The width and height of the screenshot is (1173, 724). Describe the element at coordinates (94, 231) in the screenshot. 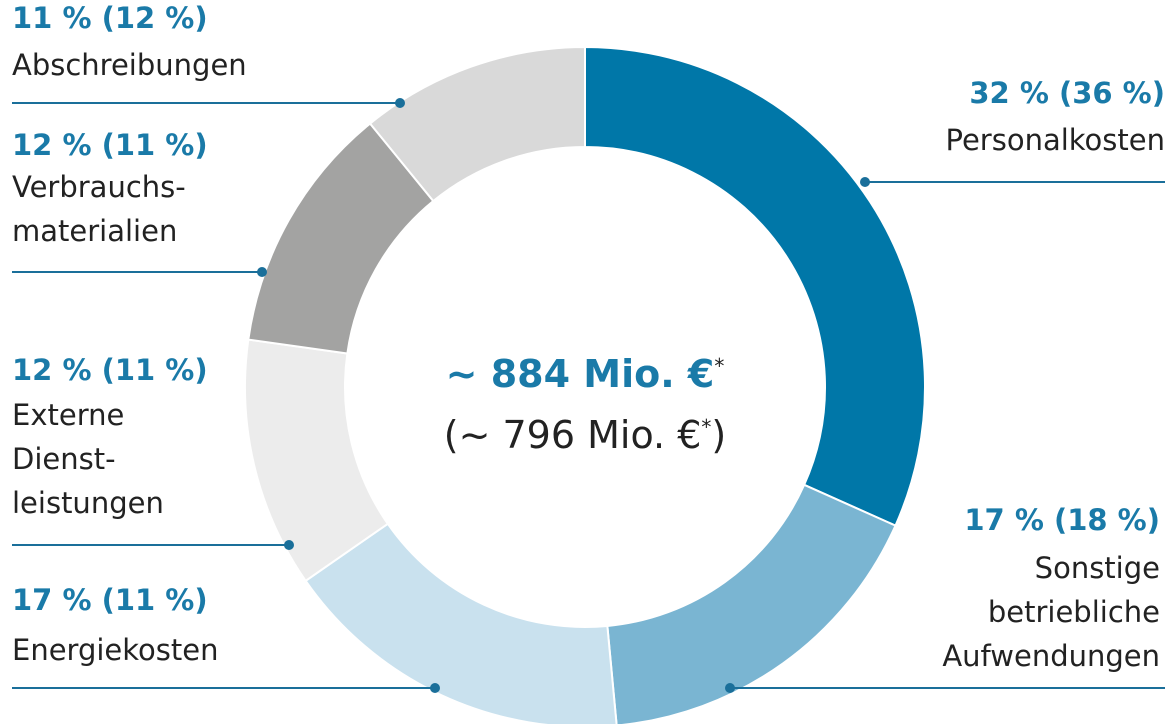

I see `category-line: materialien` at that location.